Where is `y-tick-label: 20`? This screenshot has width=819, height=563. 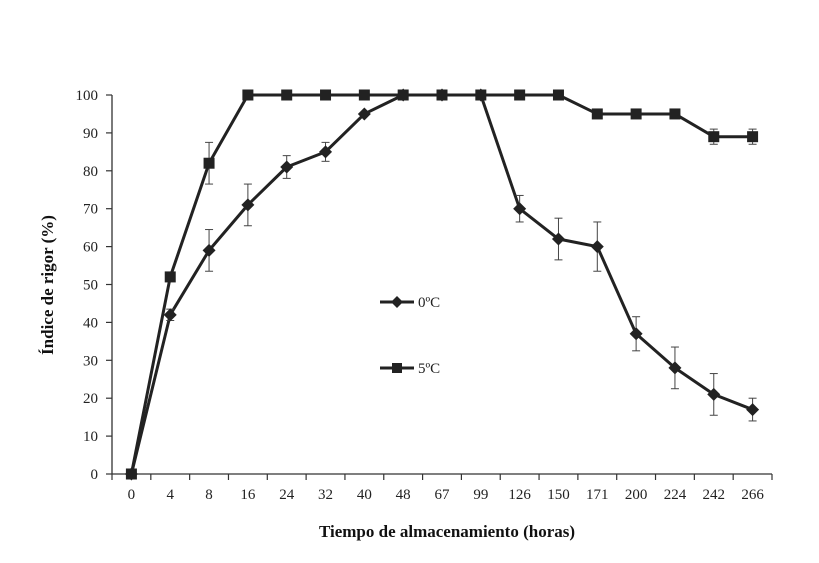
y-tick-label: 20 is located at coordinates (90, 399).